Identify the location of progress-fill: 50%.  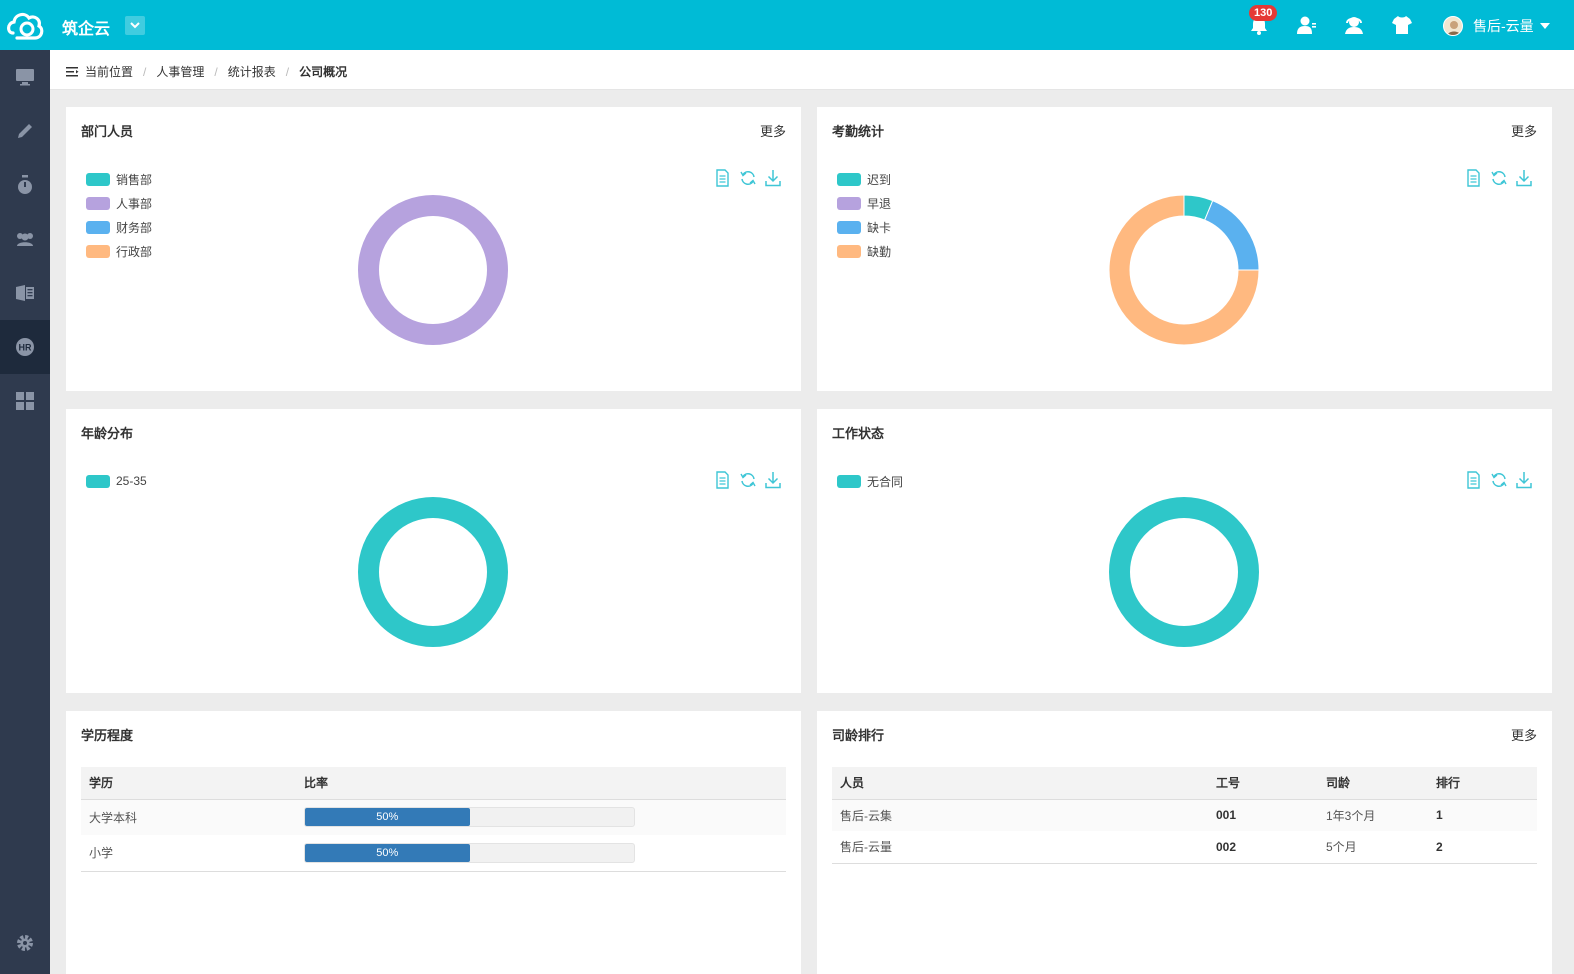
(387, 817).